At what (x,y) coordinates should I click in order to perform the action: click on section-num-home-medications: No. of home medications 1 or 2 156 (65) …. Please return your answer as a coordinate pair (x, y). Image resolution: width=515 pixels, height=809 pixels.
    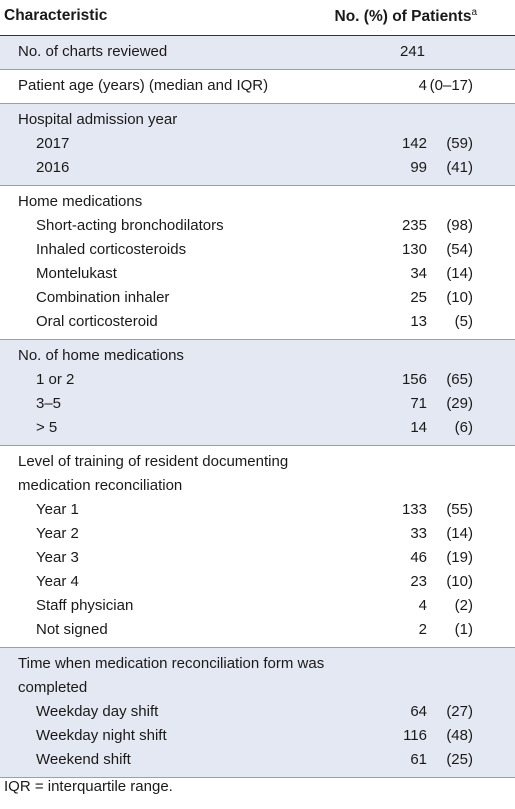
    Looking at the image, I should click on (257, 393).